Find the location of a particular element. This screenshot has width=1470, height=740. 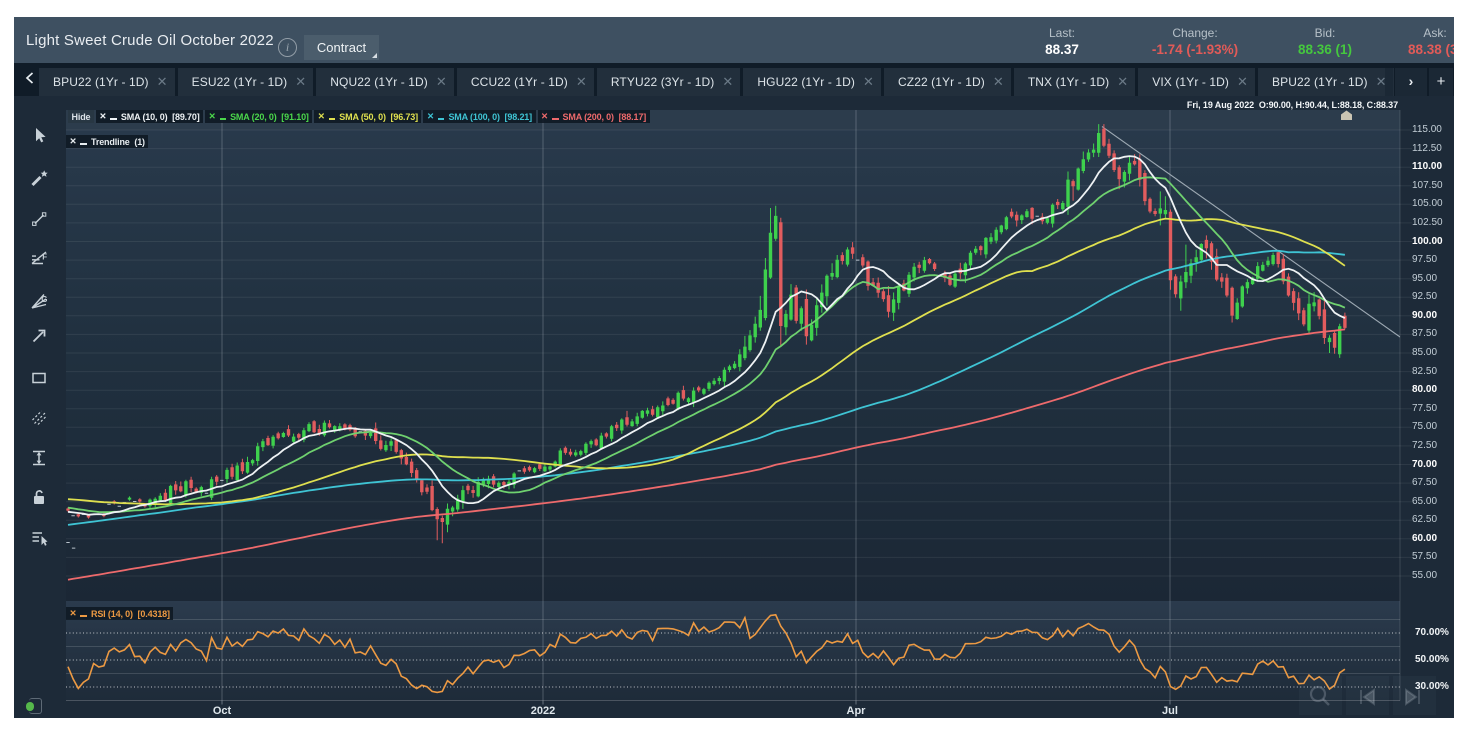

svg-text: F is located at coordinates (44, 257).